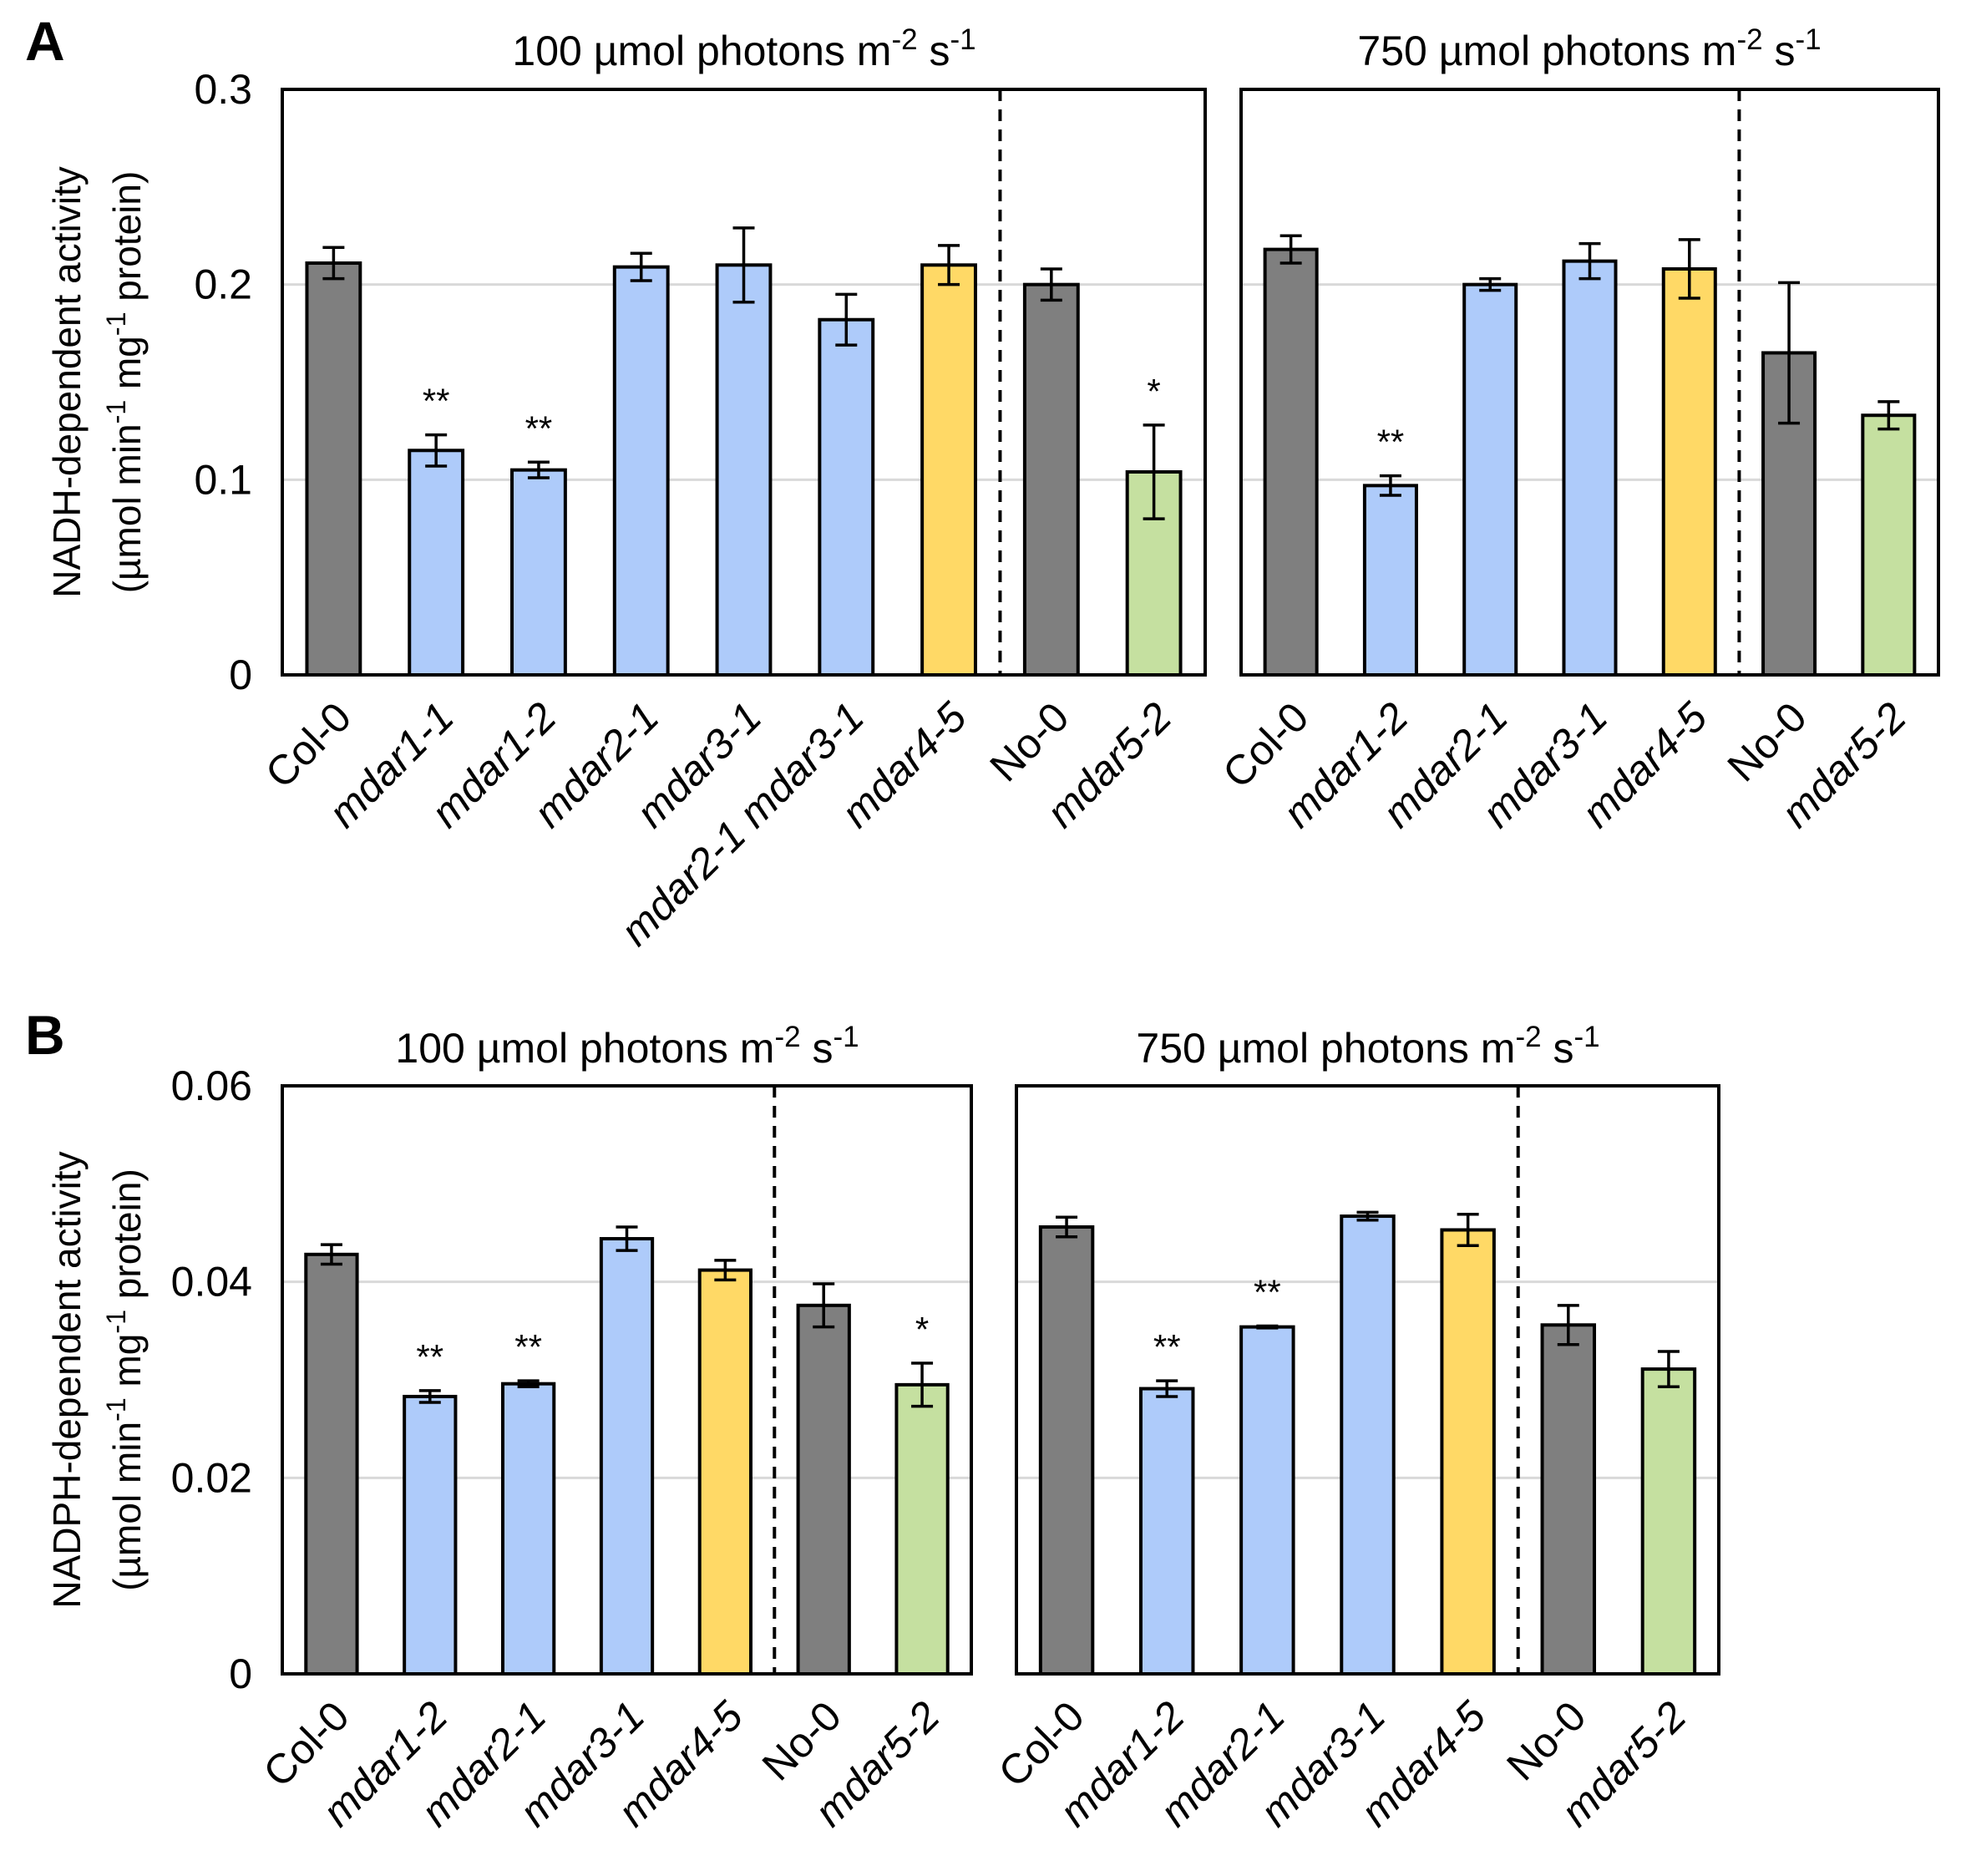 The height and width of the screenshot is (1876, 1961). Describe the element at coordinates (211, 1282) in the screenshot. I see `y-tick-label: 0.04` at that location.